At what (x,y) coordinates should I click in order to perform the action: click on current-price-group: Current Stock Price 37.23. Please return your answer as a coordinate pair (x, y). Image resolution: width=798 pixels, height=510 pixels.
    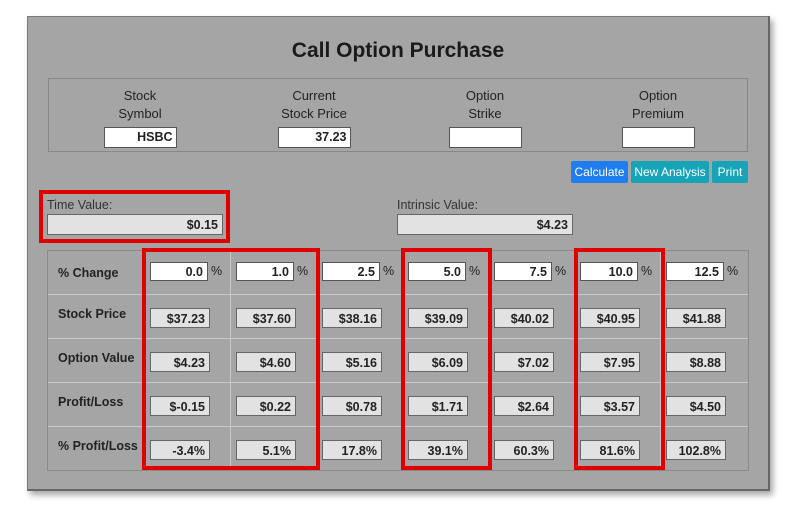
    Looking at the image, I should click on (314, 117).